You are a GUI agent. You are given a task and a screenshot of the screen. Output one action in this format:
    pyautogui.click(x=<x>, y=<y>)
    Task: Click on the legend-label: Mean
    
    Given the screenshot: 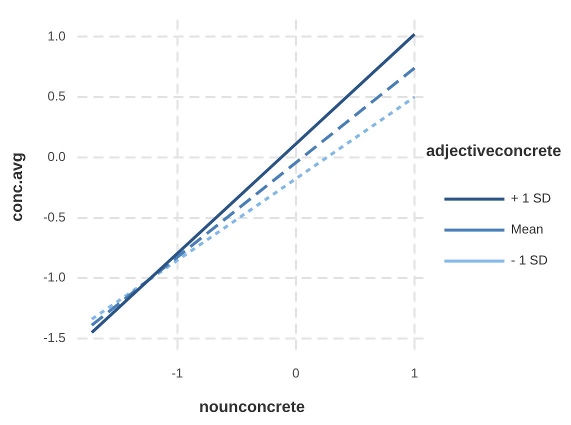 What is the action you would take?
    pyautogui.click(x=527, y=229)
    